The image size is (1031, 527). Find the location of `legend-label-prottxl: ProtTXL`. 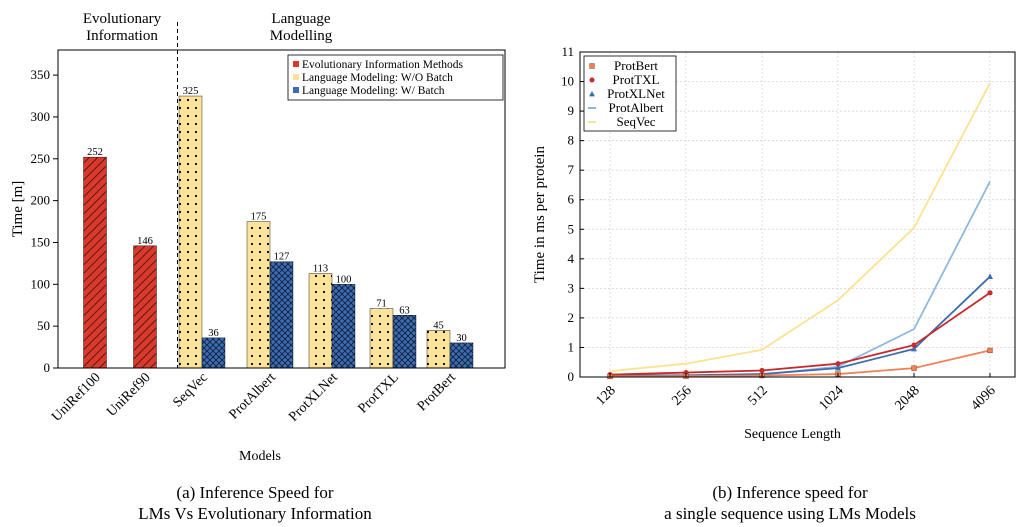

legend-label-prottxl: ProtTXL is located at coordinates (636, 79).